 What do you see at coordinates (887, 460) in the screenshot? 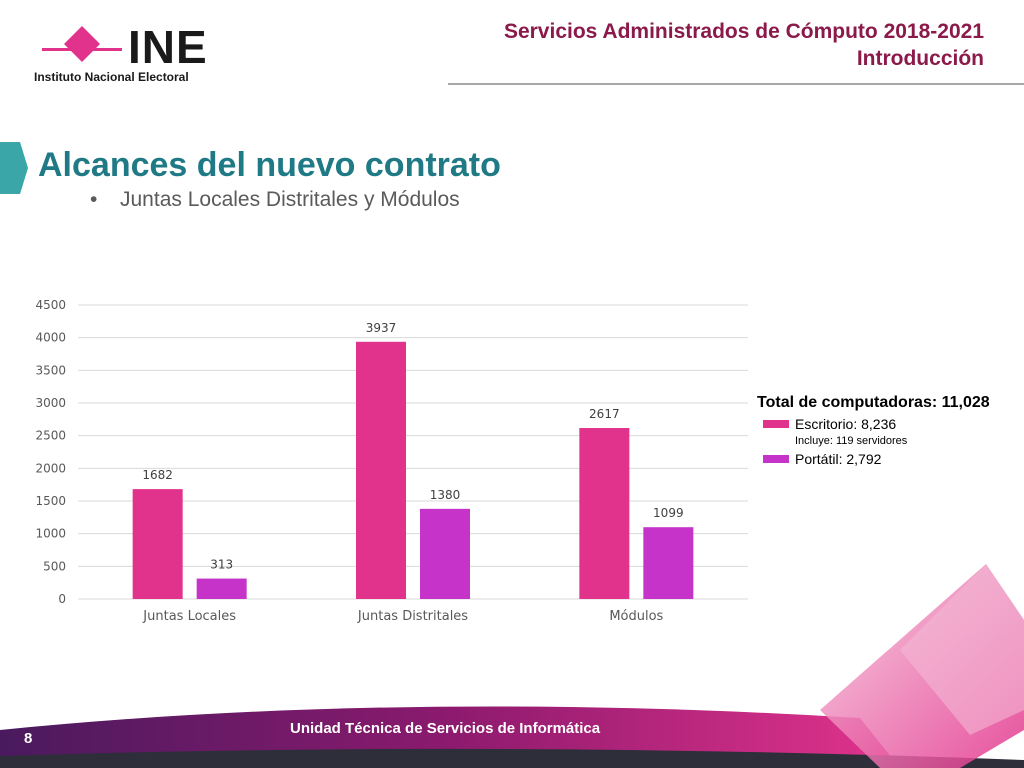
I see `legend-item-portatil: Portátil: 2,792` at bounding box center [887, 460].